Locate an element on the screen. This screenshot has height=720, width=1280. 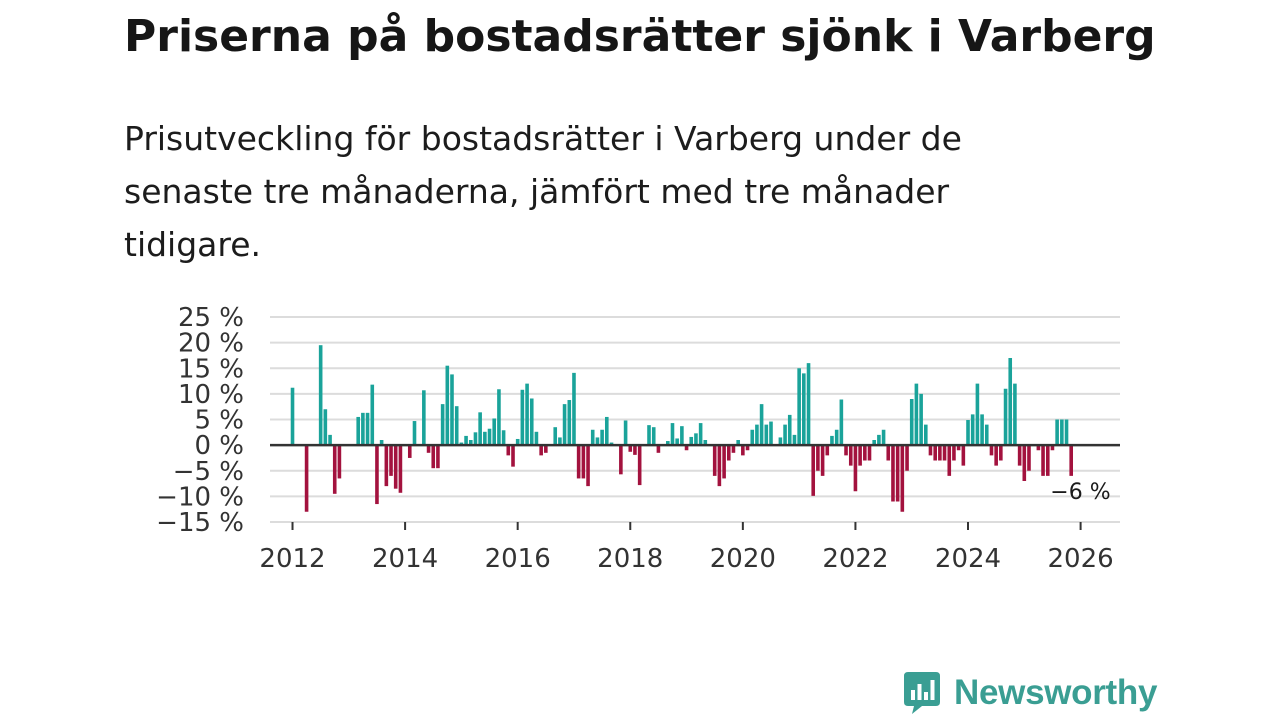
x-tick-label: 2018 is located at coordinates (630, 559).